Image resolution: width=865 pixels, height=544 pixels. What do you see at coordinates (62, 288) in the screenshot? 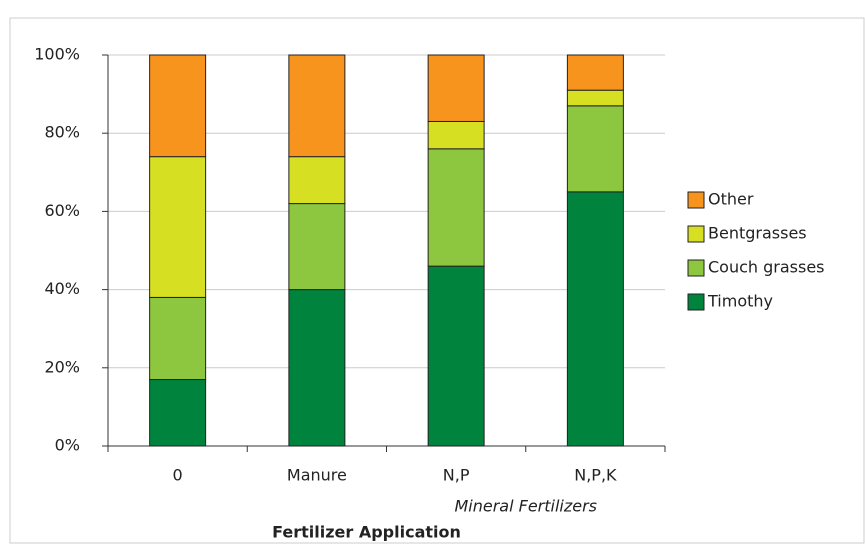
I see `y-tick-label: 40%` at bounding box center [62, 288].